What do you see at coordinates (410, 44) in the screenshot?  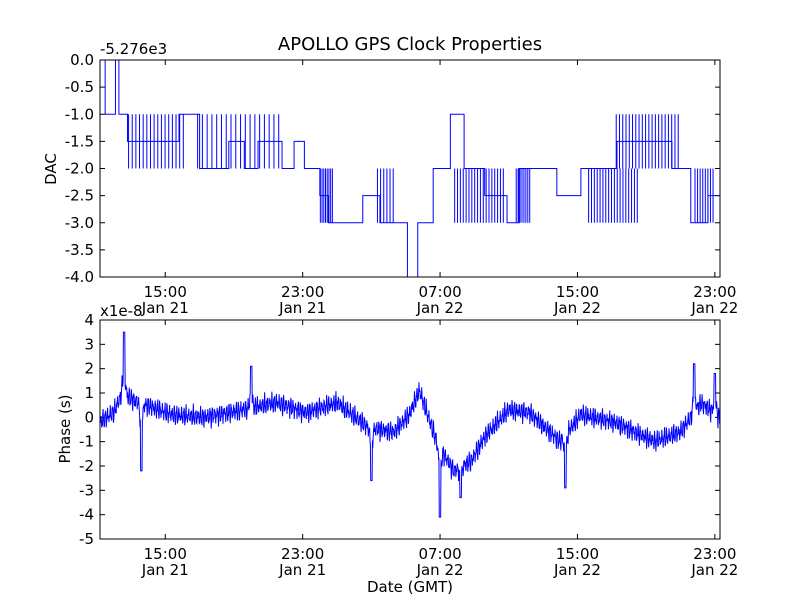 I see `chart-title: APOLLO GPS Clock Properties` at bounding box center [410, 44].